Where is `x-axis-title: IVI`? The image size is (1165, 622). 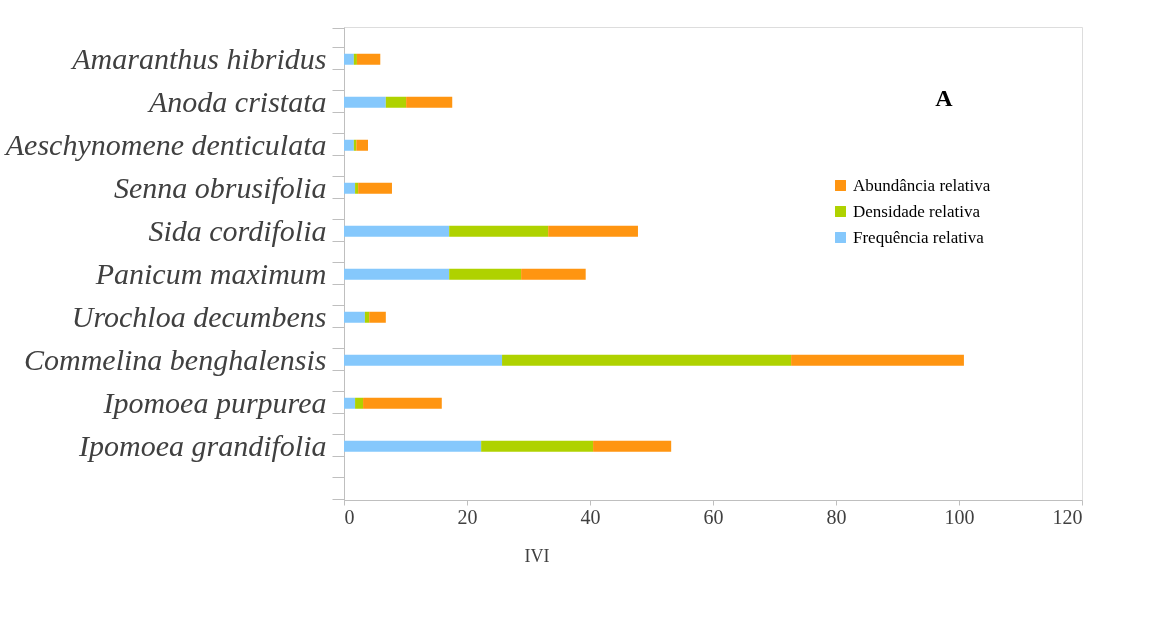 x-axis-title: IVI is located at coordinates (537, 555).